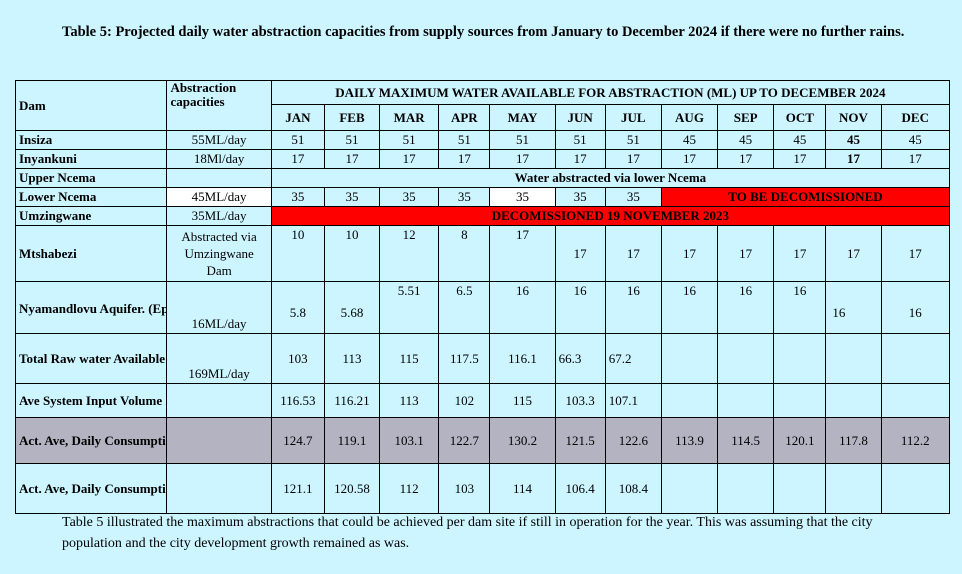  I want to click on value-cell: 113.9, so click(689, 440).